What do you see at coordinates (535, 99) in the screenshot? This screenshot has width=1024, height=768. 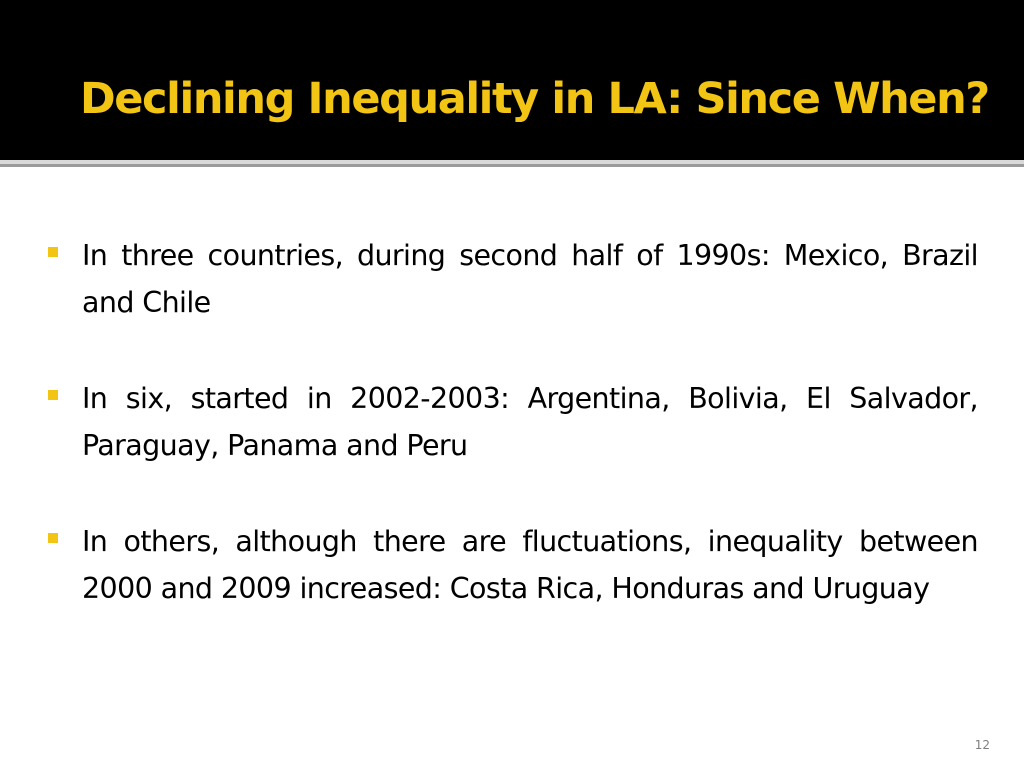 I see `slide-title: Declining Inequality in LA: Since When?` at bounding box center [535, 99].